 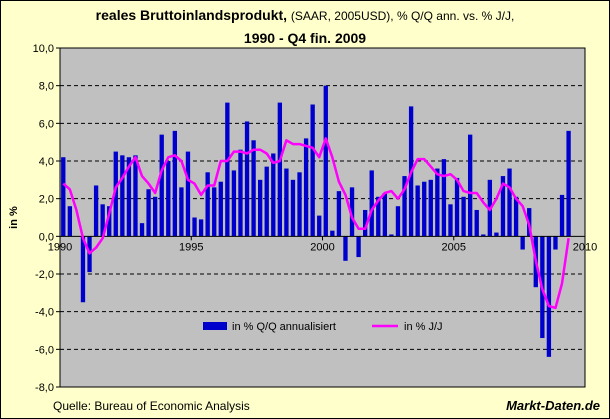 What do you see at coordinates (305, 38) in the screenshot?
I see `chart-subtitle: 1990 - Q4 fin. 2009` at bounding box center [305, 38].